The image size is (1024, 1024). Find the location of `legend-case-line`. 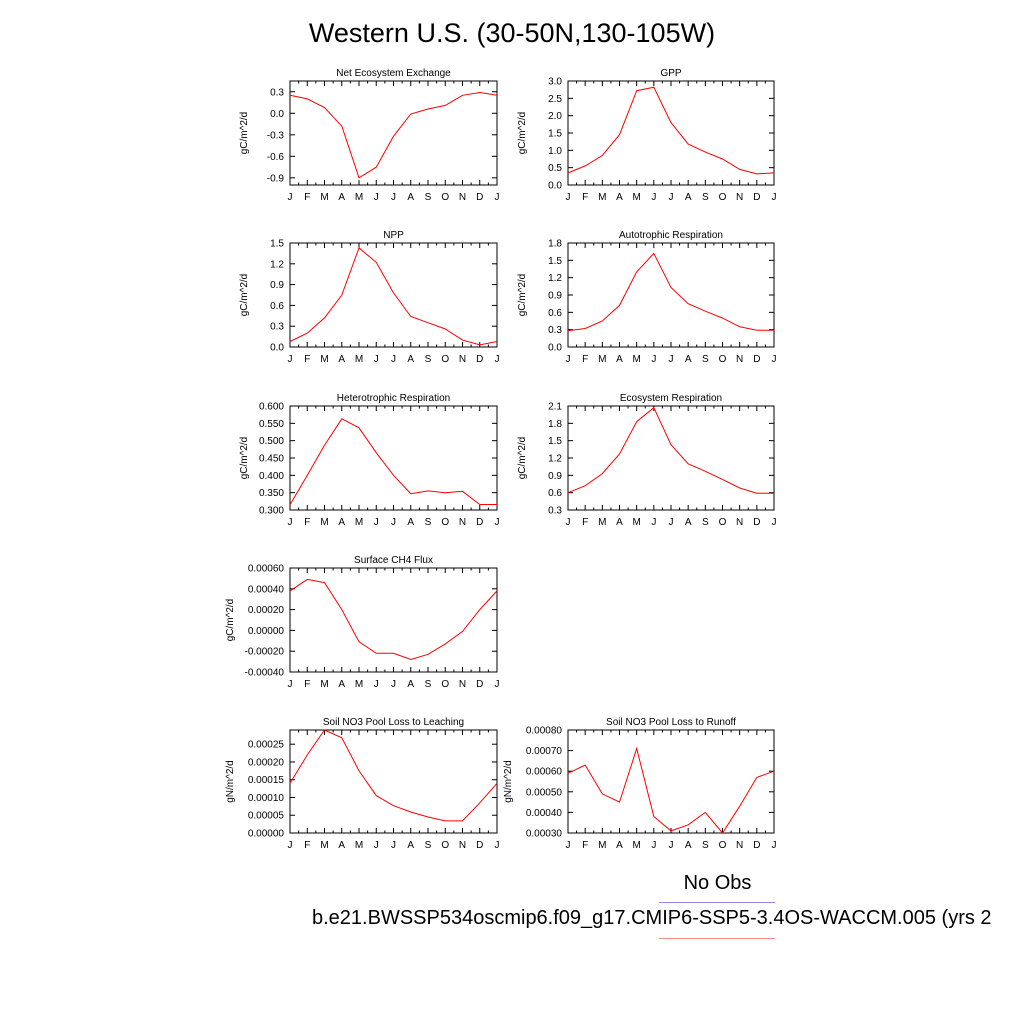

legend-case-line is located at coordinates (717, 938).